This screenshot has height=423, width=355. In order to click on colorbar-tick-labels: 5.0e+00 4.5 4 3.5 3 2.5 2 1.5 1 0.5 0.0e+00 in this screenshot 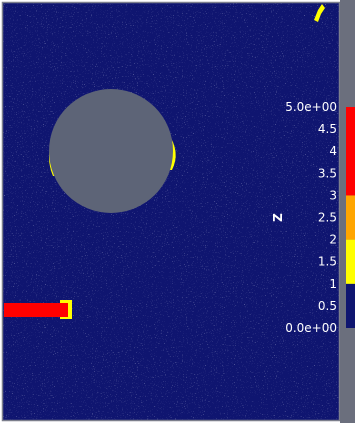, I will do `click(311, 217)`.